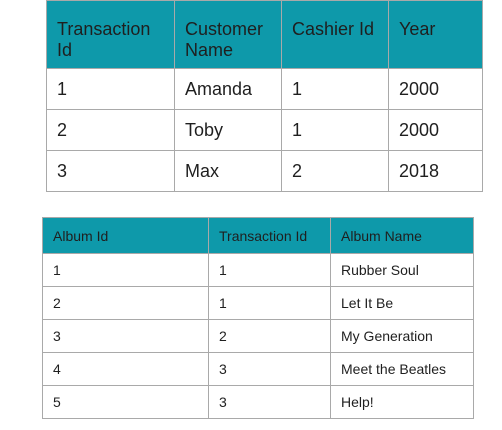 The image size is (502, 430). I want to click on year-cell: 2018, so click(435, 171).